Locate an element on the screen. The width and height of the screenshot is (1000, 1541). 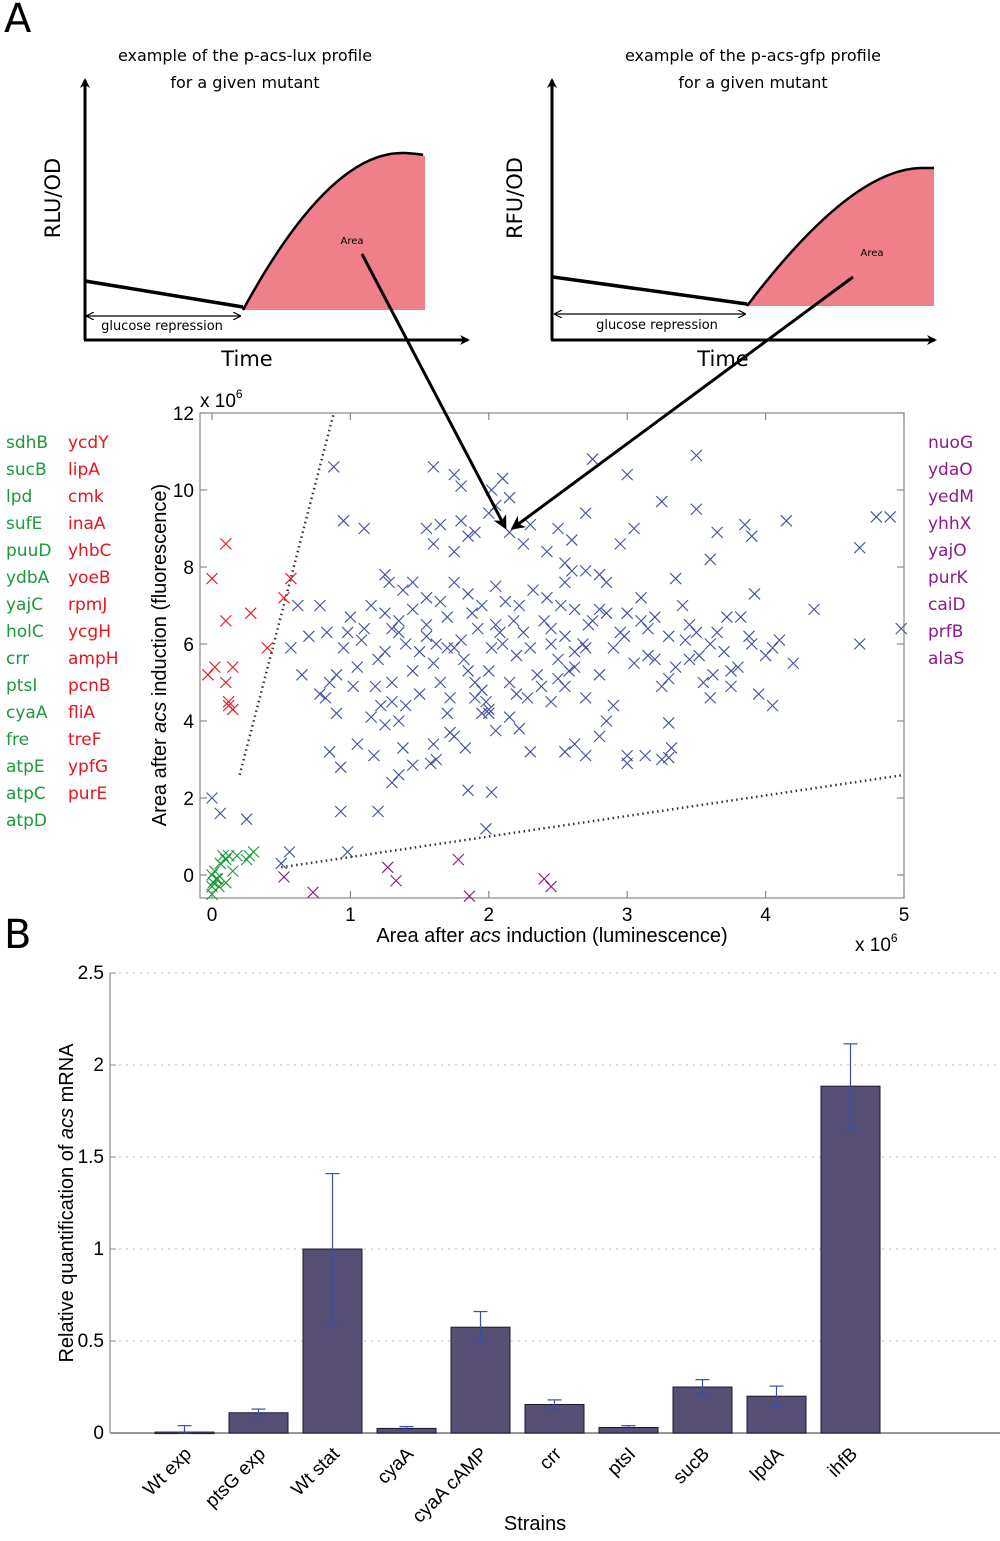
schematic-lux-curve is located at coordinates (332, 231).